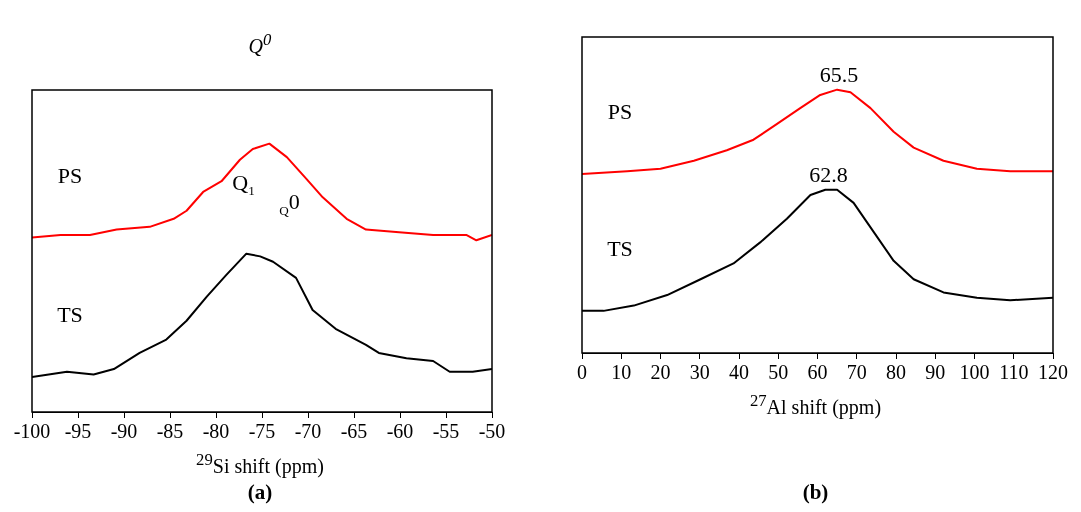 Image resolution: width=1081 pixels, height=512 pixels. Describe the element at coordinates (492, 431) in the screenshot. I see `x-tick-label: -50` at that location.